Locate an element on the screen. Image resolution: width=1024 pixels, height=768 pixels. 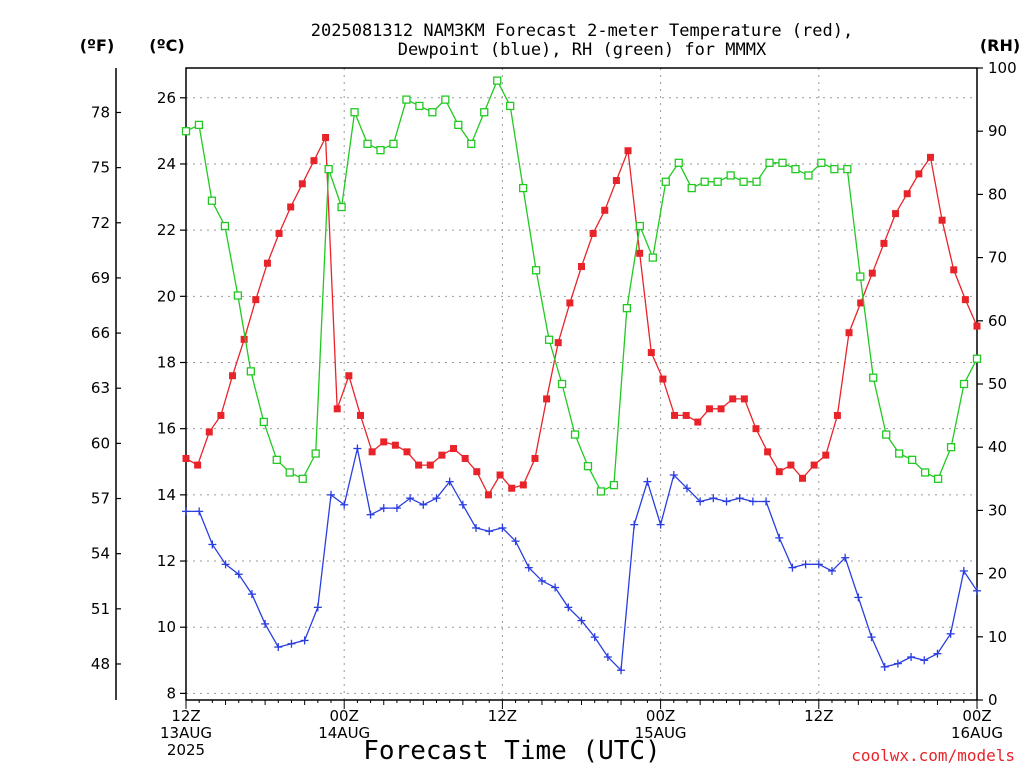
rh-tick-label: 60 is located at coordinates (997, 321).